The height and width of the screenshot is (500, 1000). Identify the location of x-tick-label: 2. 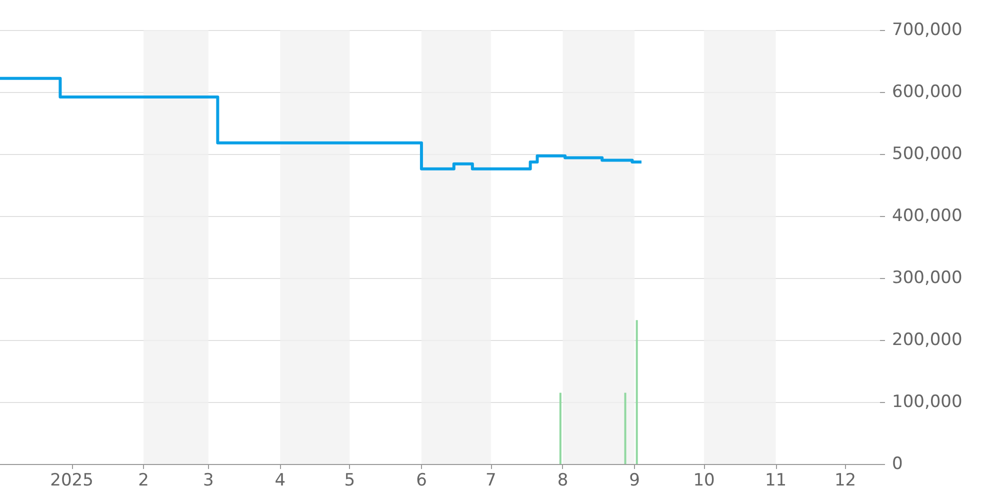
(143, 480).